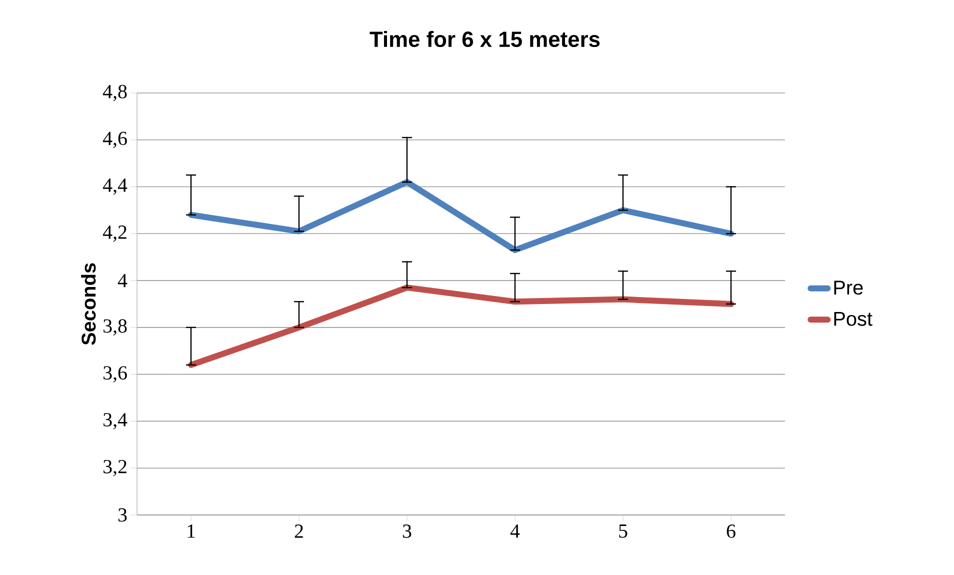 This screenshot has height=575, width=954. I want to click on y-tick-label: 3,4, so click(116, 421).